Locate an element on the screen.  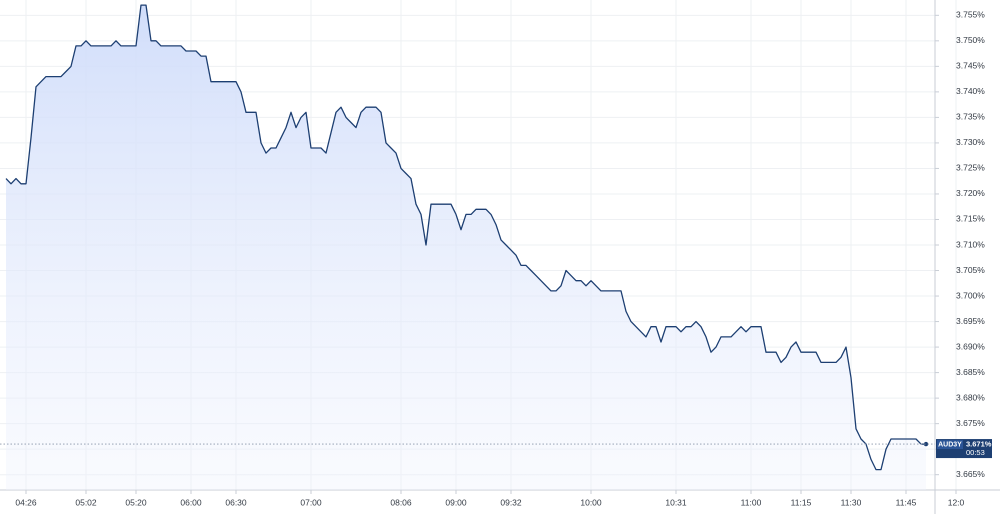
y-tick-label: 3.755% is located at coordinates (970, 15).